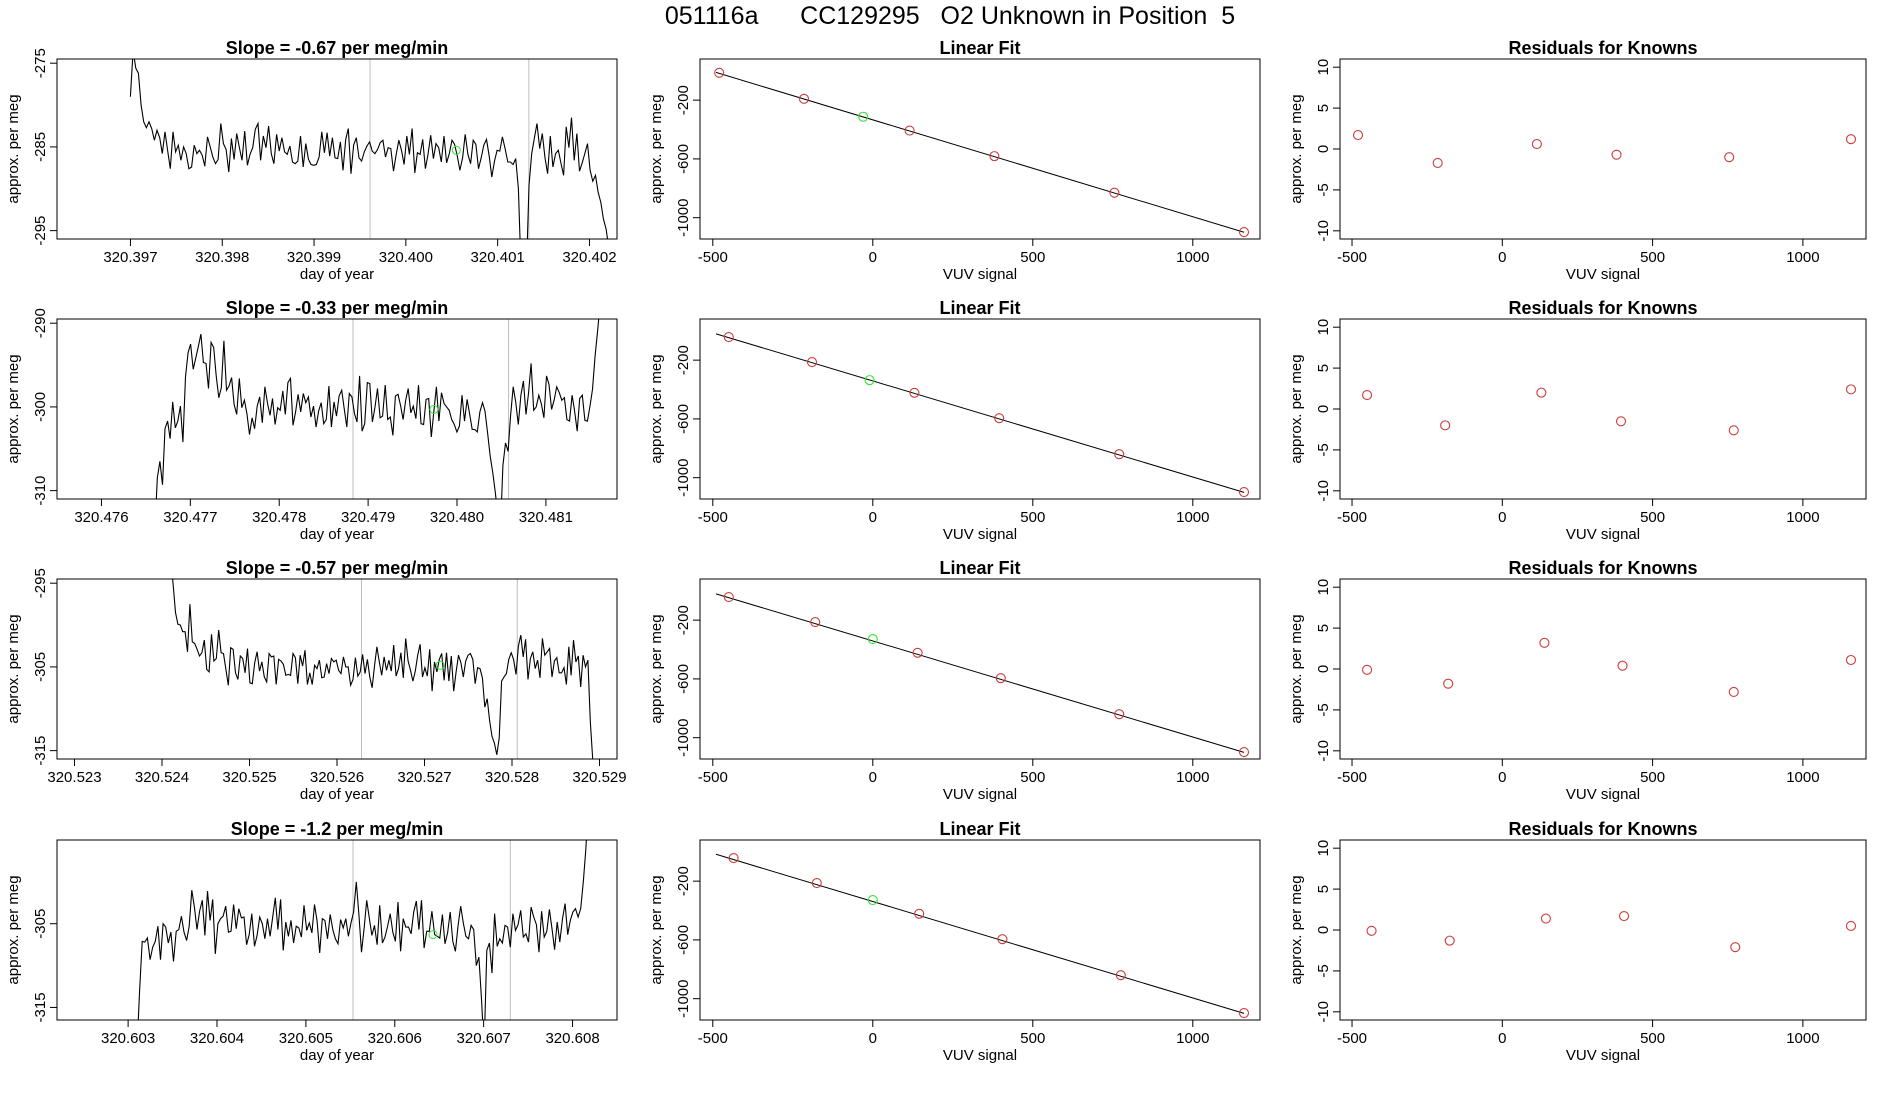  Describe the element at coordinates (484, 1038) in the screenshot. I see `x-tick-label: 320.607` at that location.